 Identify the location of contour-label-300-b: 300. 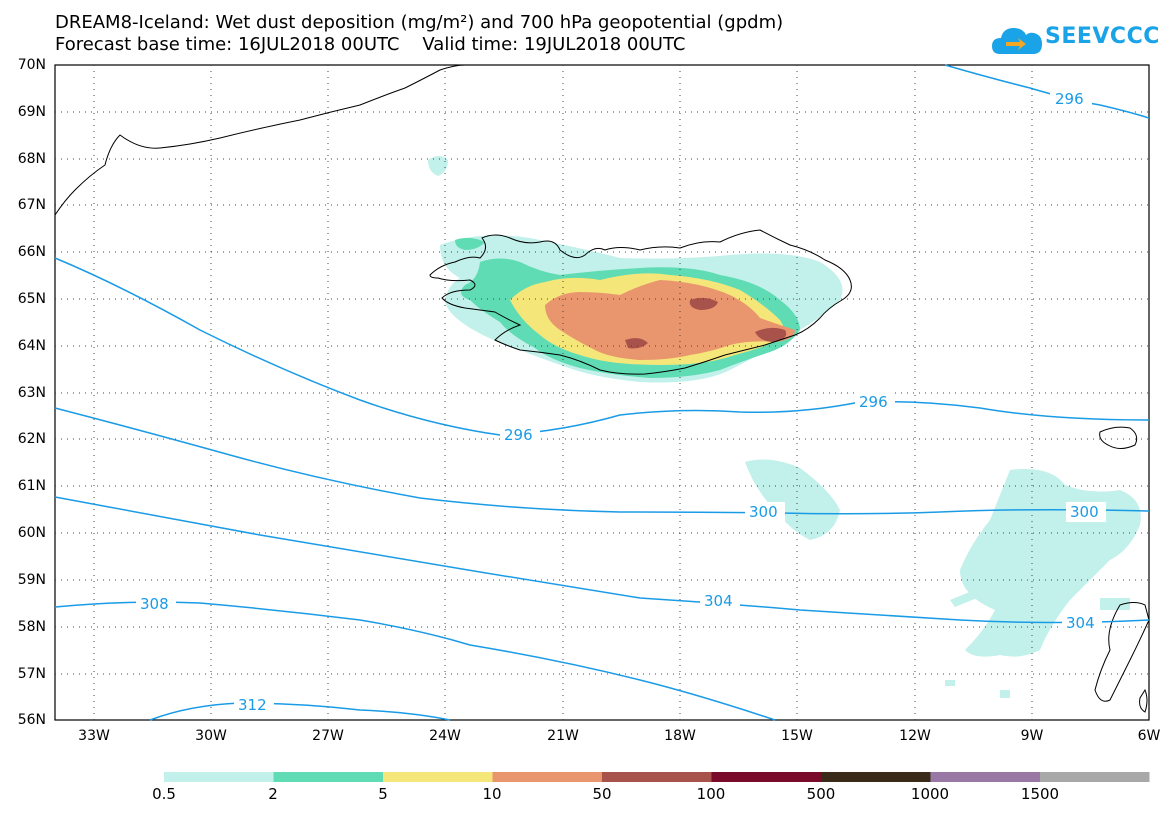
(1084, 512).